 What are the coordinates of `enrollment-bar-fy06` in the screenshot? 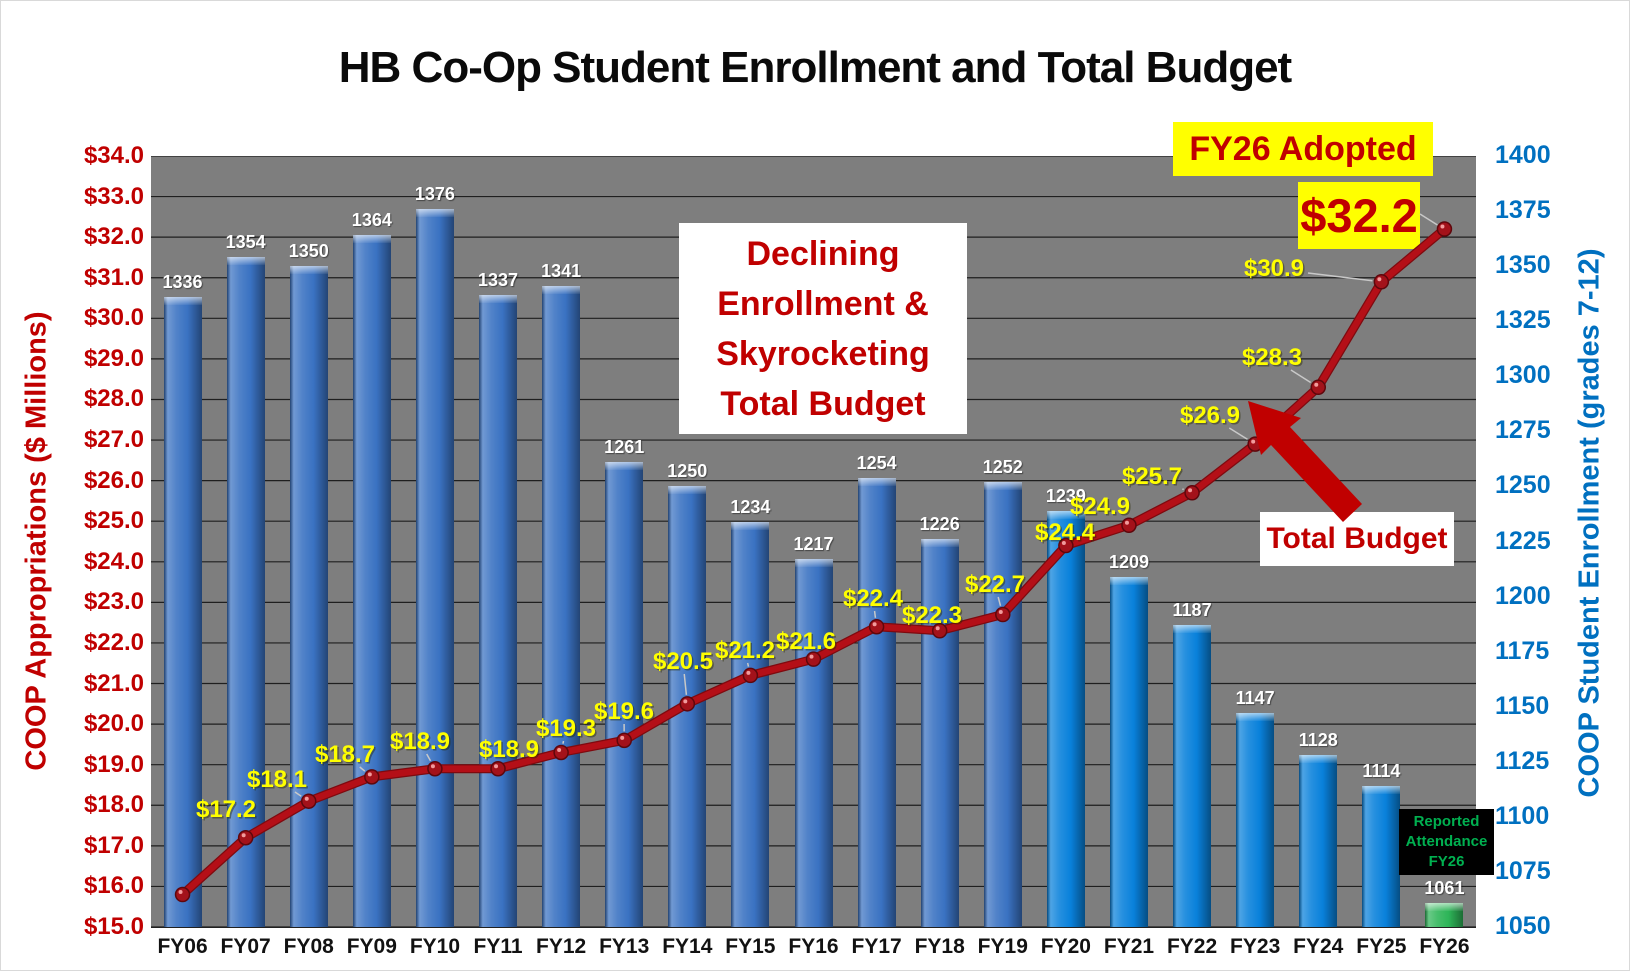 It's located at (183, 612).